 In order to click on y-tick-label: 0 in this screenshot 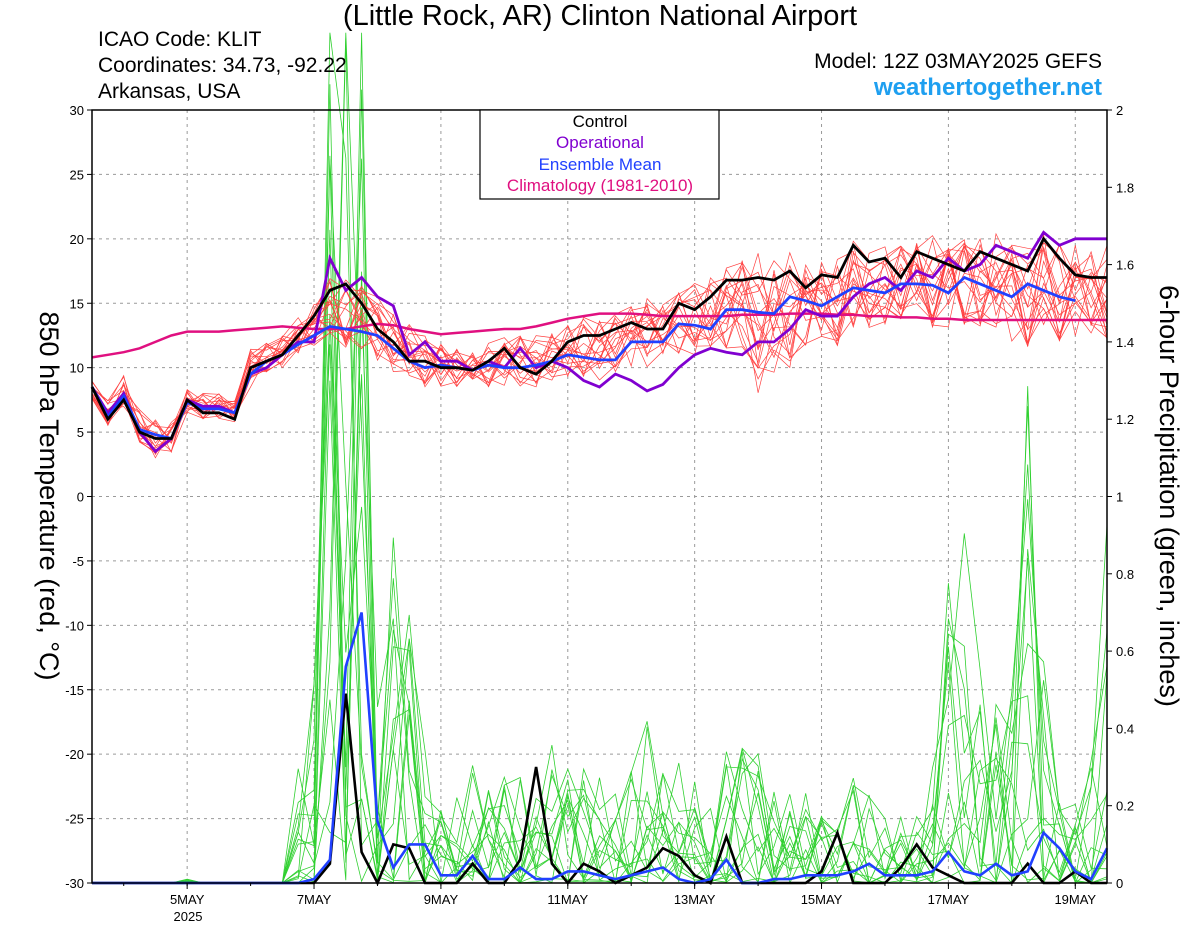, I will do `click(80, 497)`.